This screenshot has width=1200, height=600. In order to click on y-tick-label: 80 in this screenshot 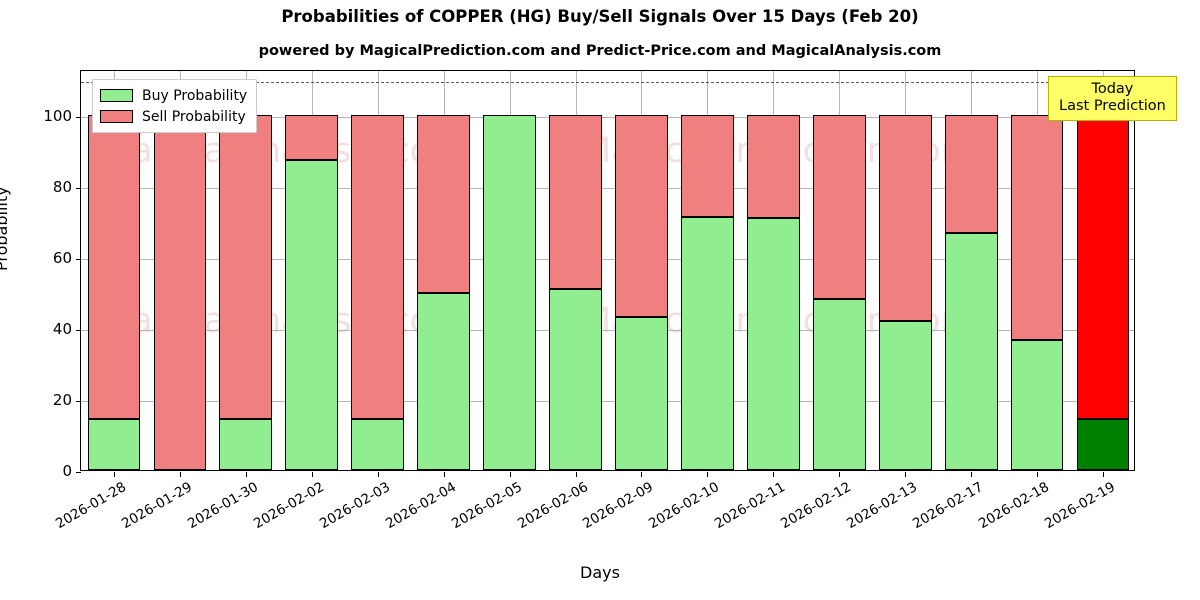, I will do `click(62, 187)`.